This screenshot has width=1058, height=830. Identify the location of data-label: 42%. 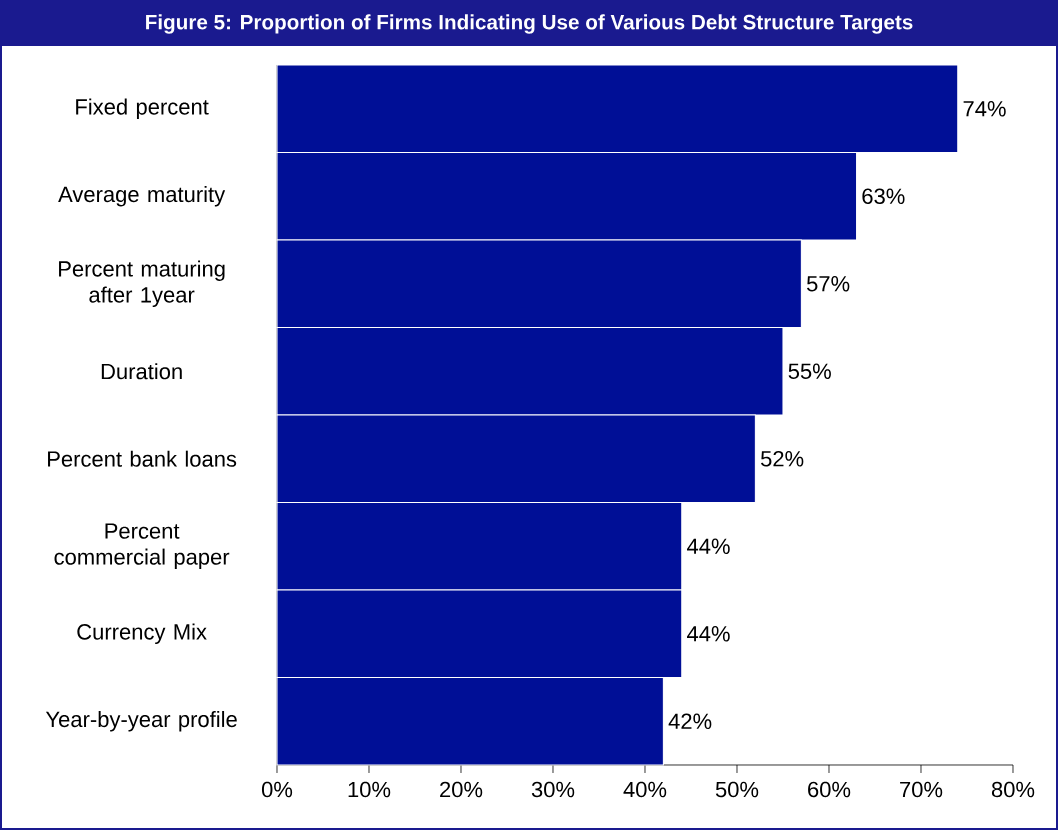
(690, 721).